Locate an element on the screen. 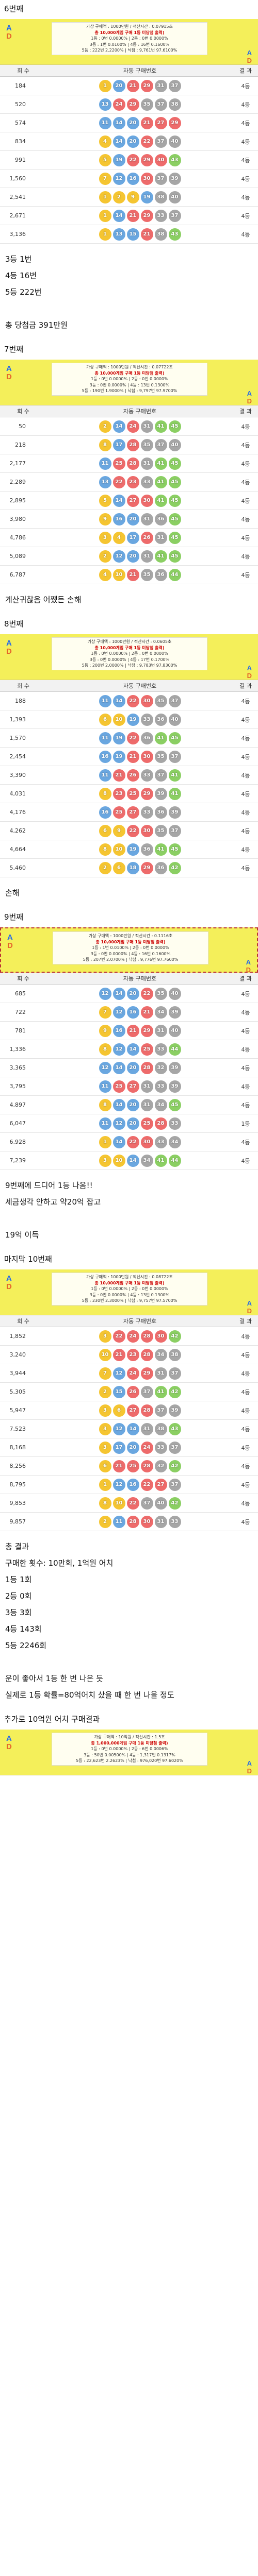  ball-group: 2 12 20 31 41 45 is located at coordinates (140, 556).